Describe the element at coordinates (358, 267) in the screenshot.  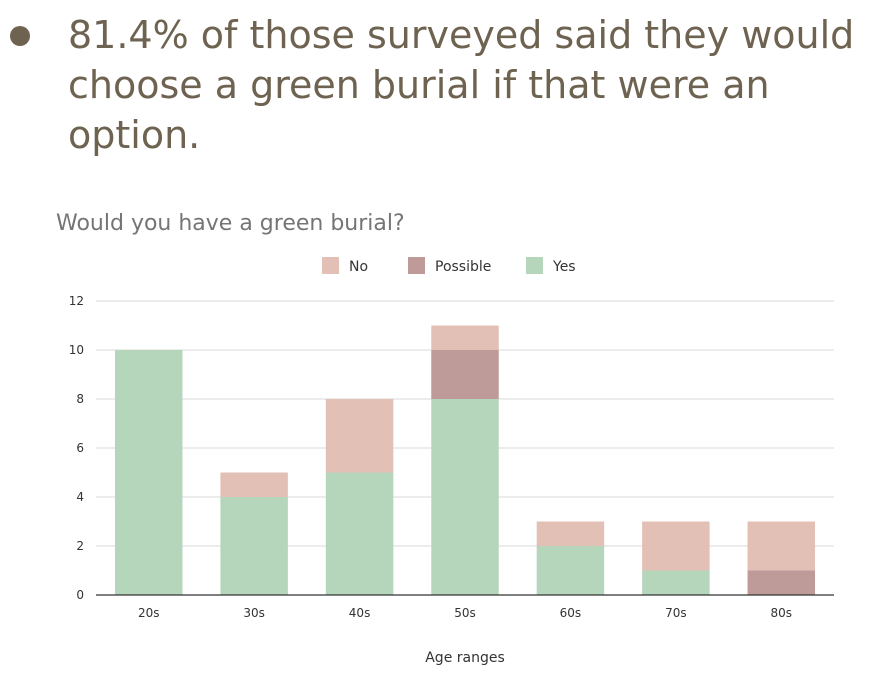
I see `legend-label-no: No` at that location.